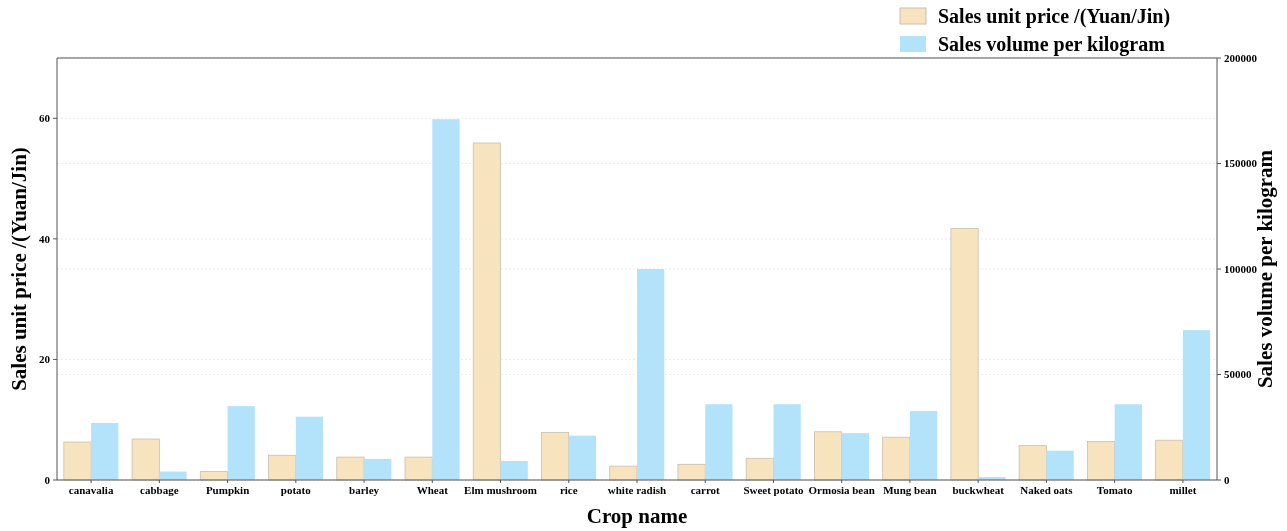 This screenshot has height=531, width=1287. What do you see at coordinates (705, 490) in the screenshot?
I see `x-tick-label: carrot` at bounding box center [705, 490].